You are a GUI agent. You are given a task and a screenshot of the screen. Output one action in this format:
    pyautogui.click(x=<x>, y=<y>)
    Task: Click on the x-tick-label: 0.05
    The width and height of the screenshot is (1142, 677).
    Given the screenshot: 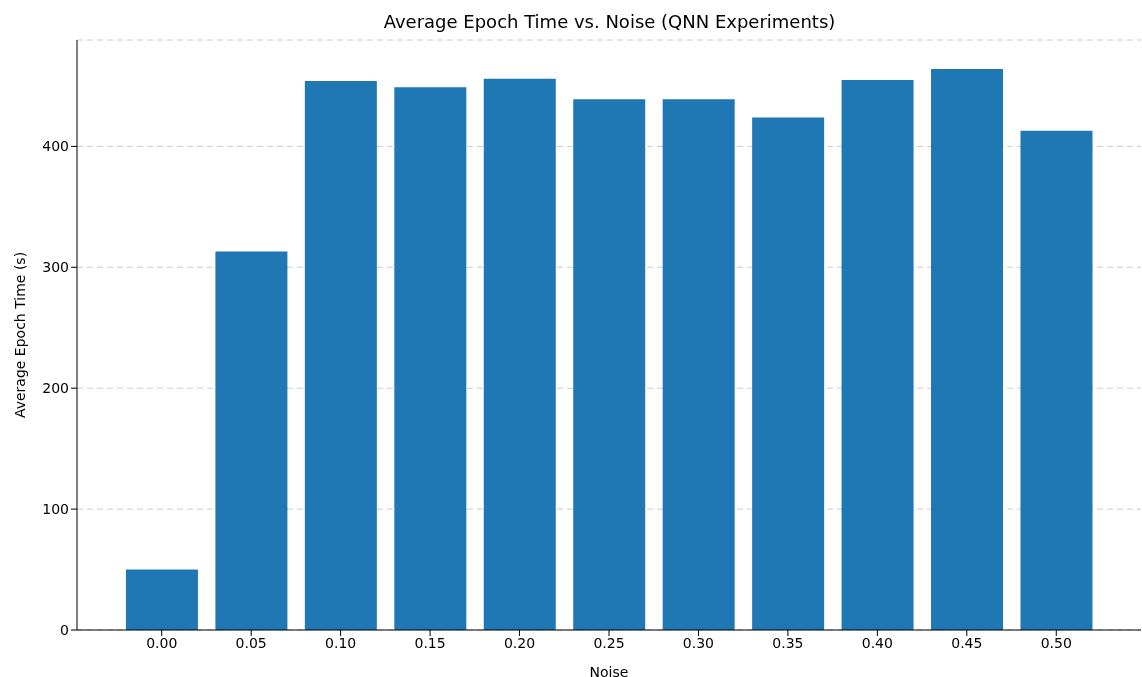 What is the action you would take?
    pyautogui.click(x=251, y=642)
    